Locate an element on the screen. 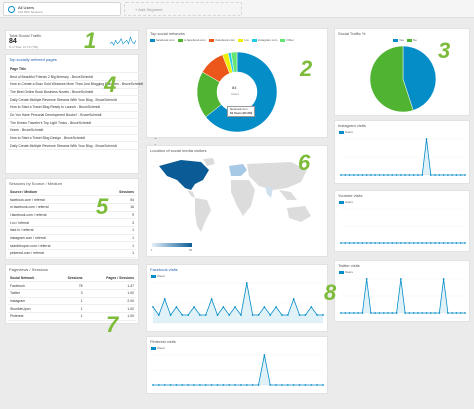 The height and width of the screenshot is (409, 474). legend-item: l.facebook.com is located at coordinates (221, 40).